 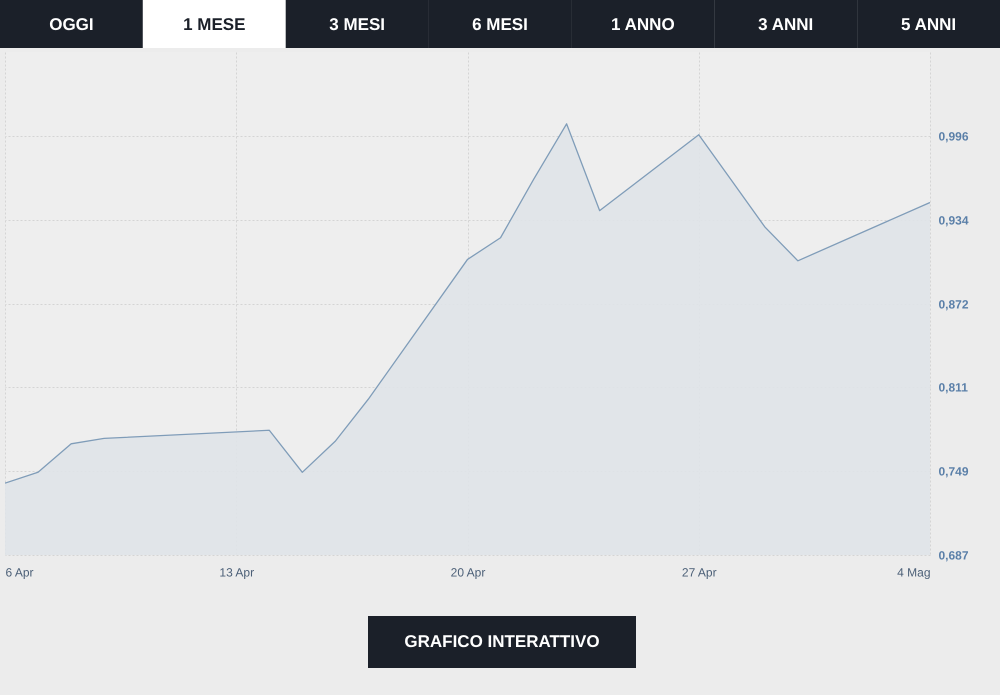 I want to click on x-tick-label: 27 Apr, so click(x=699, y=573).